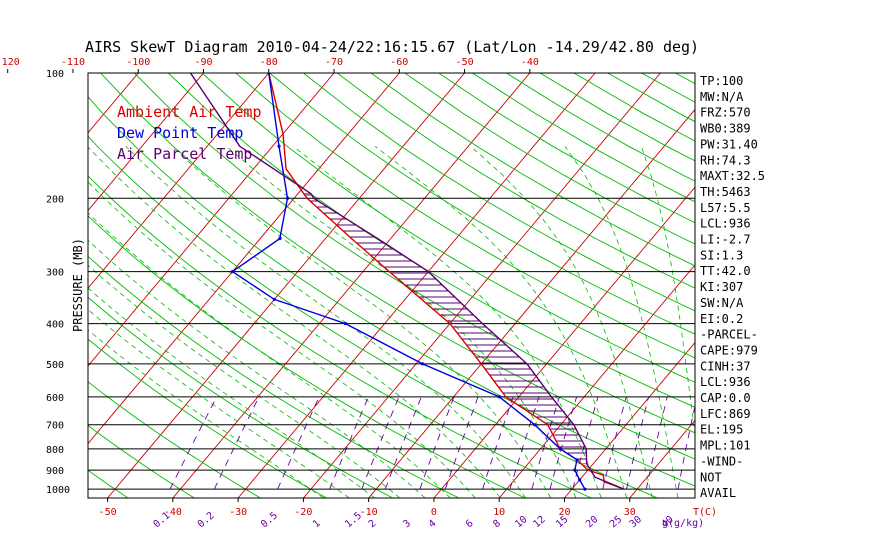  I want to click on index-entry: L57:5.5, so click(725, 208).